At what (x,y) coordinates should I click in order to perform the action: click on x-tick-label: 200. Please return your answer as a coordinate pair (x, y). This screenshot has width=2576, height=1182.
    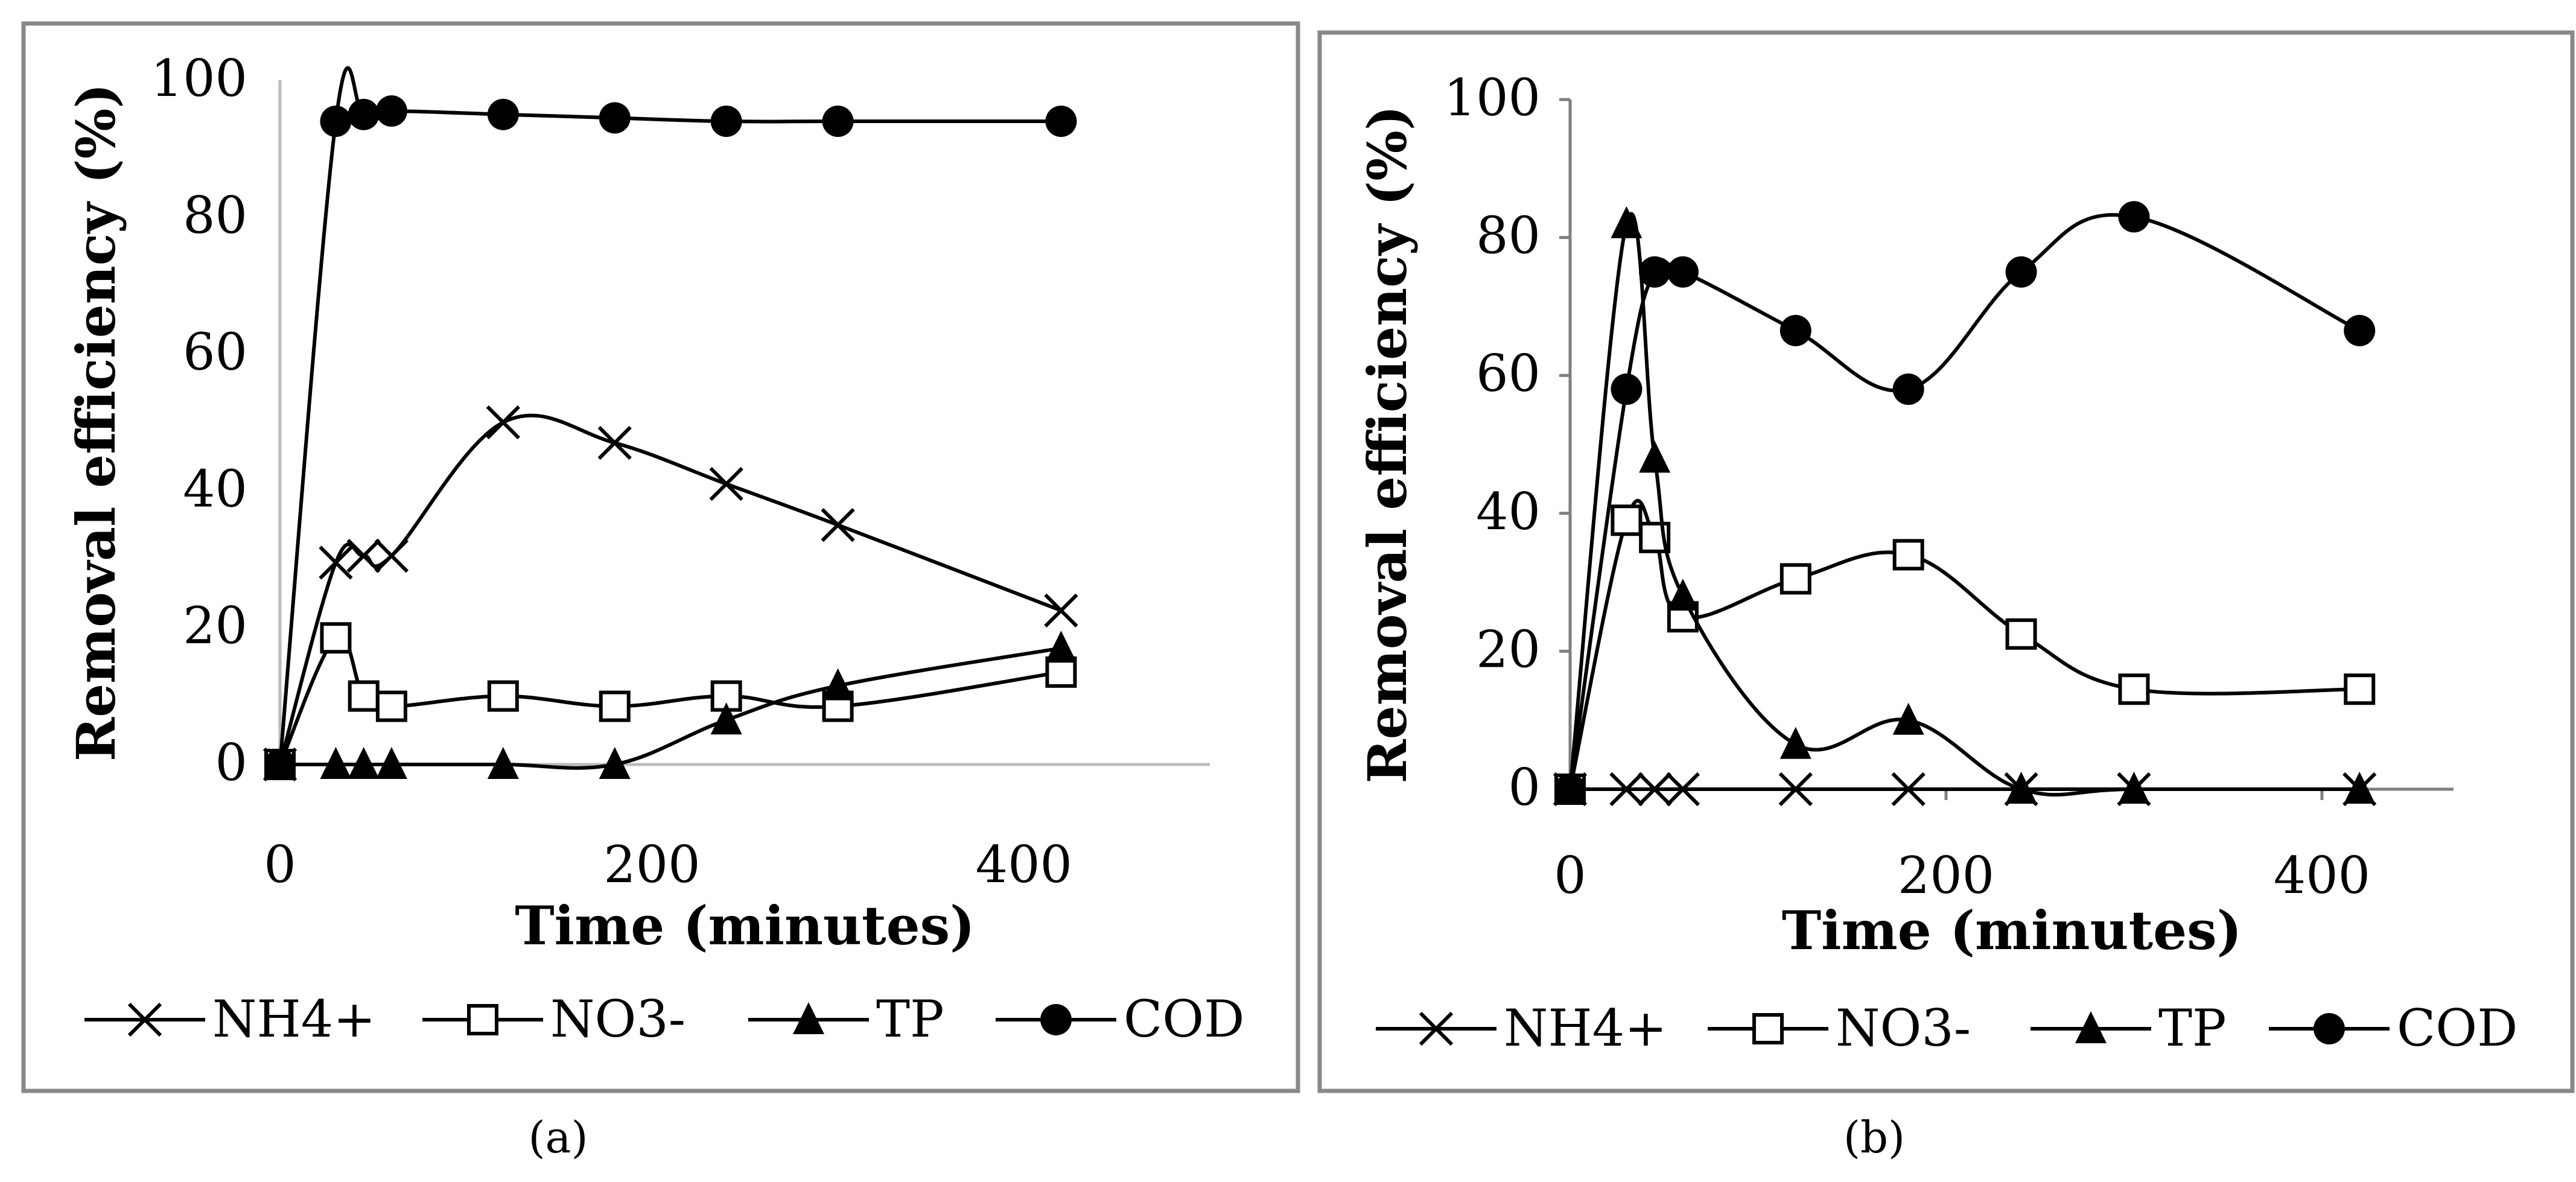
    Looking at the image, I should click on (1946, 875).